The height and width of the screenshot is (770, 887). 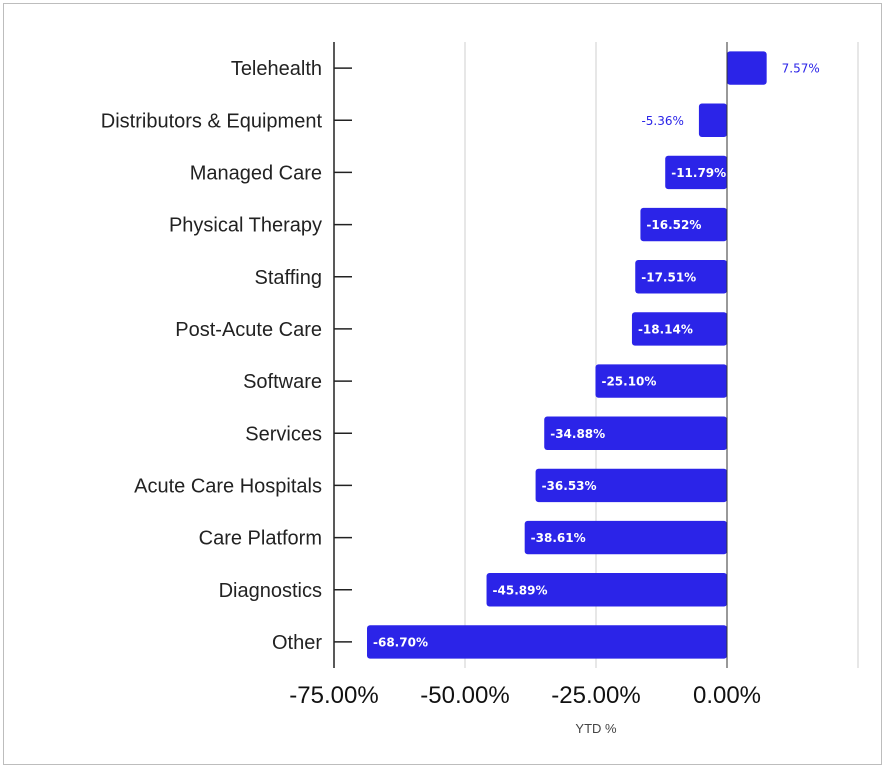 I want to click on data-label: -34.88%, so click(x=577, y=434).